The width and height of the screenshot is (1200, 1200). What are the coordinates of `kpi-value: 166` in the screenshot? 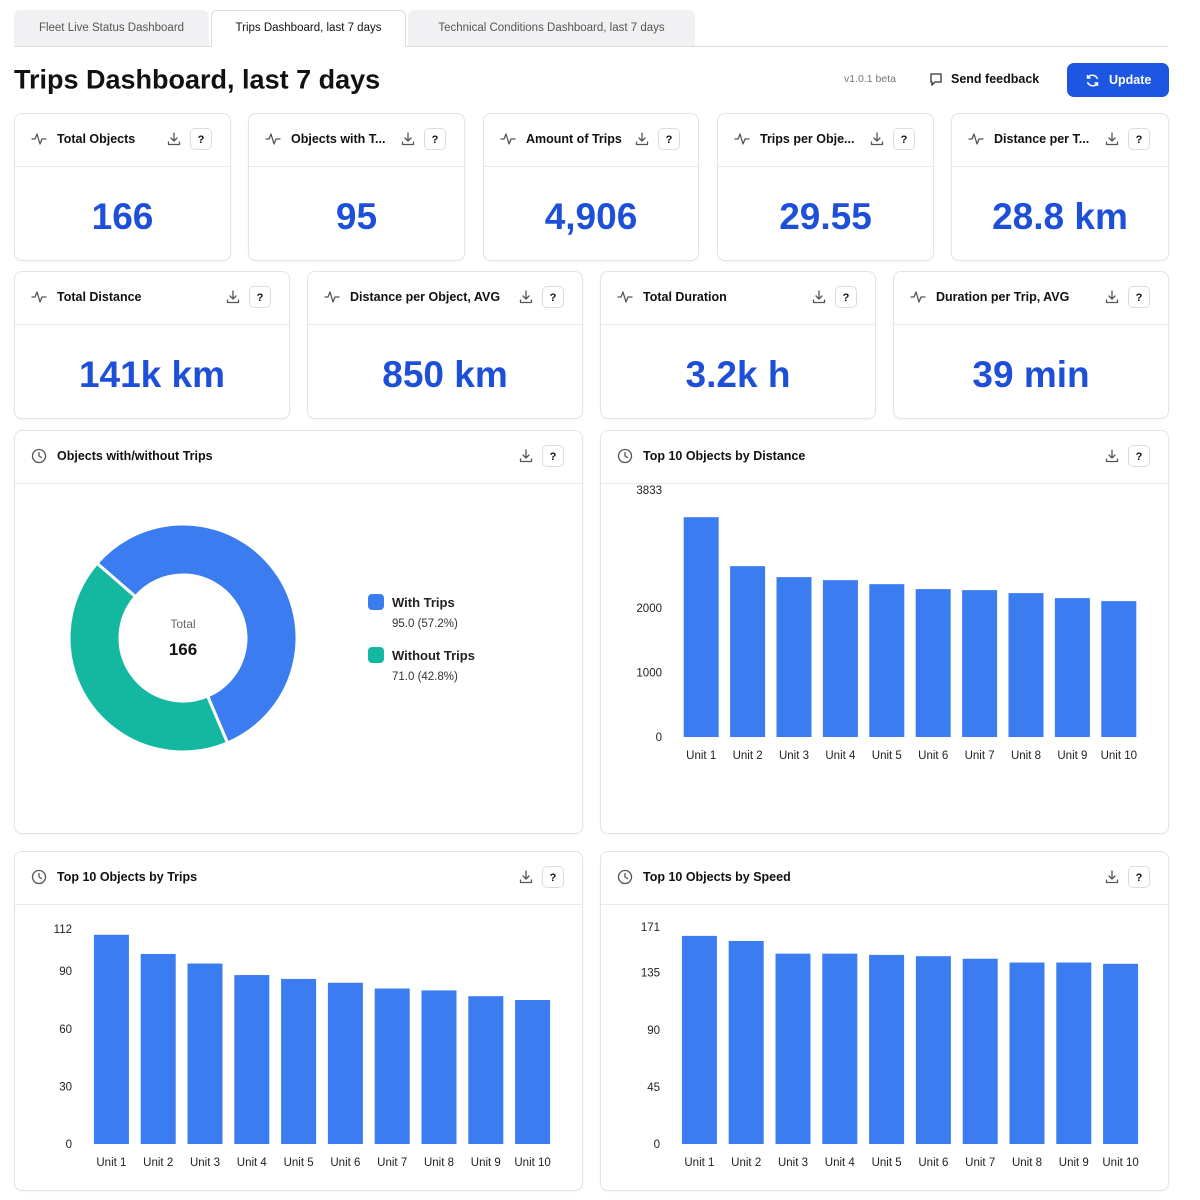 It's located at (122, 216).